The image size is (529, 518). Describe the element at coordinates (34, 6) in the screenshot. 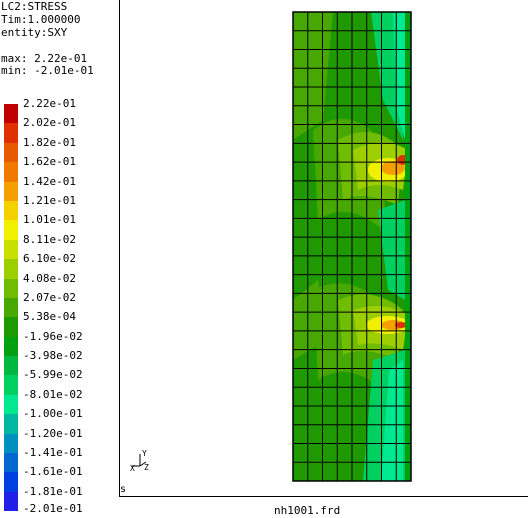

I see `load-case-label: LC2:STRESS` at that location.